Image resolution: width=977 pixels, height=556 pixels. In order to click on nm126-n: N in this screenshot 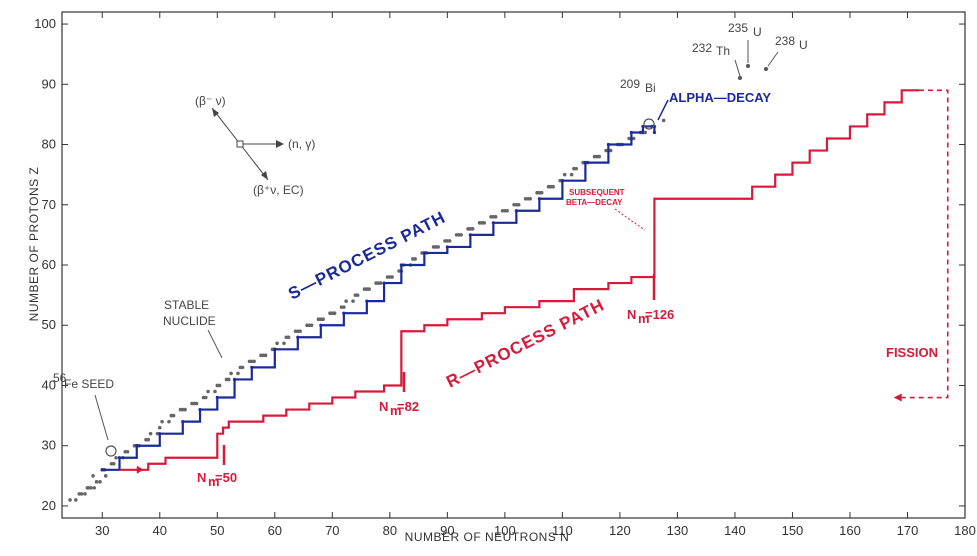, I will do `click(631, 314)`.